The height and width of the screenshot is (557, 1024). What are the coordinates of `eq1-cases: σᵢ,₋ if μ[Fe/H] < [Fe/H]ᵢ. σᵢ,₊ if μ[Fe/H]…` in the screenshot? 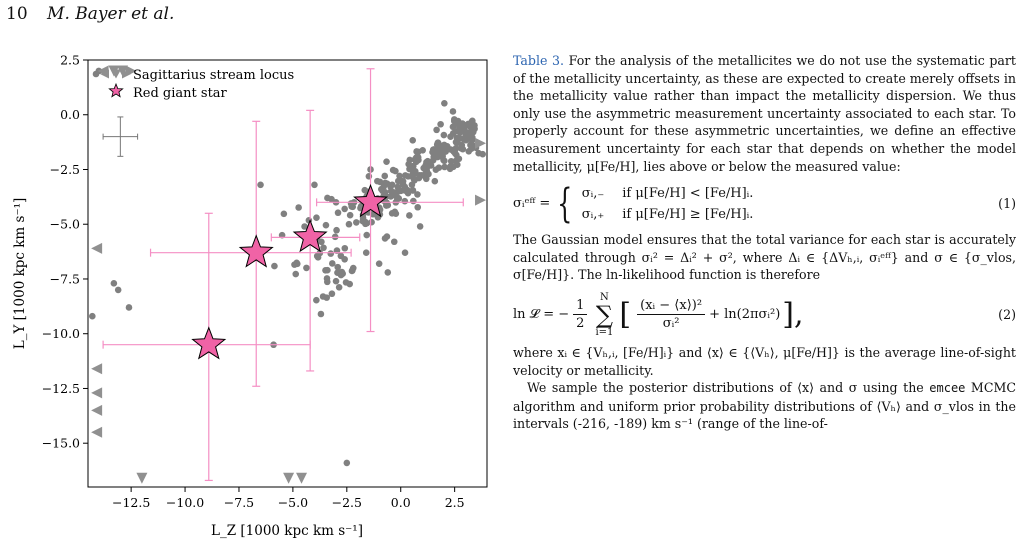 It's located at (668, 204).